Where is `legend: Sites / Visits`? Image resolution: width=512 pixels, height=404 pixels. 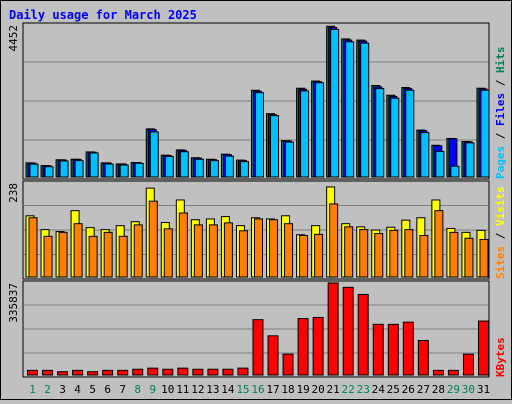 legend: Sites / Visits is located at coordinates (500, 232).